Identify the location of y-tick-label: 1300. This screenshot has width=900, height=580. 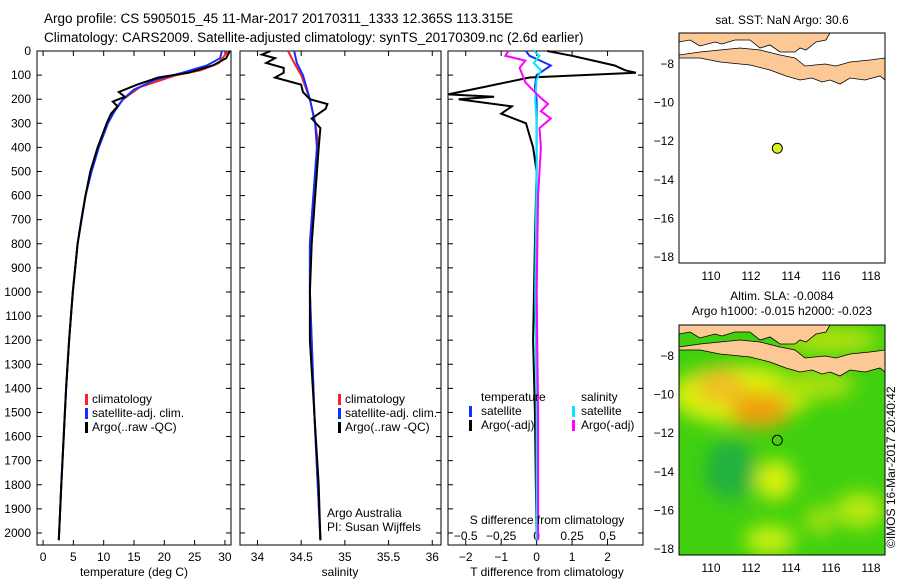
(17, 364).